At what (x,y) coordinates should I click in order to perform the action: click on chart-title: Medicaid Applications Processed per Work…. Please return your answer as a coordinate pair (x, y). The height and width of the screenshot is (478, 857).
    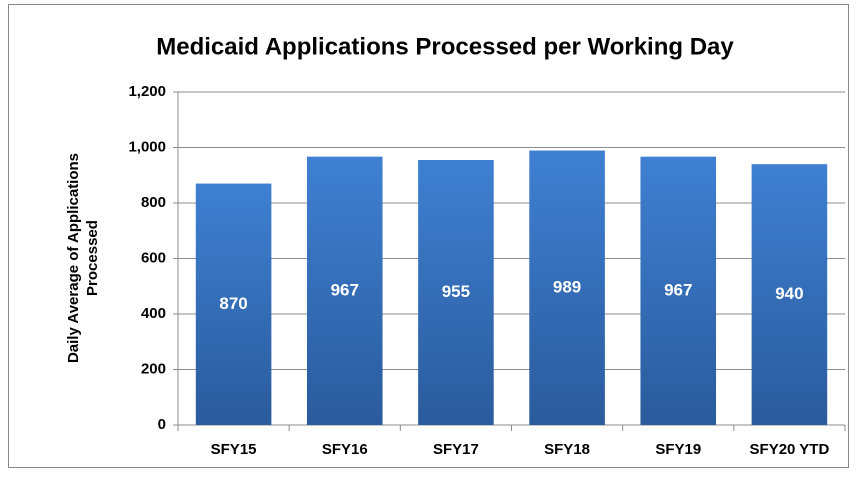
    Looking at the image, I should click on (445, 46).